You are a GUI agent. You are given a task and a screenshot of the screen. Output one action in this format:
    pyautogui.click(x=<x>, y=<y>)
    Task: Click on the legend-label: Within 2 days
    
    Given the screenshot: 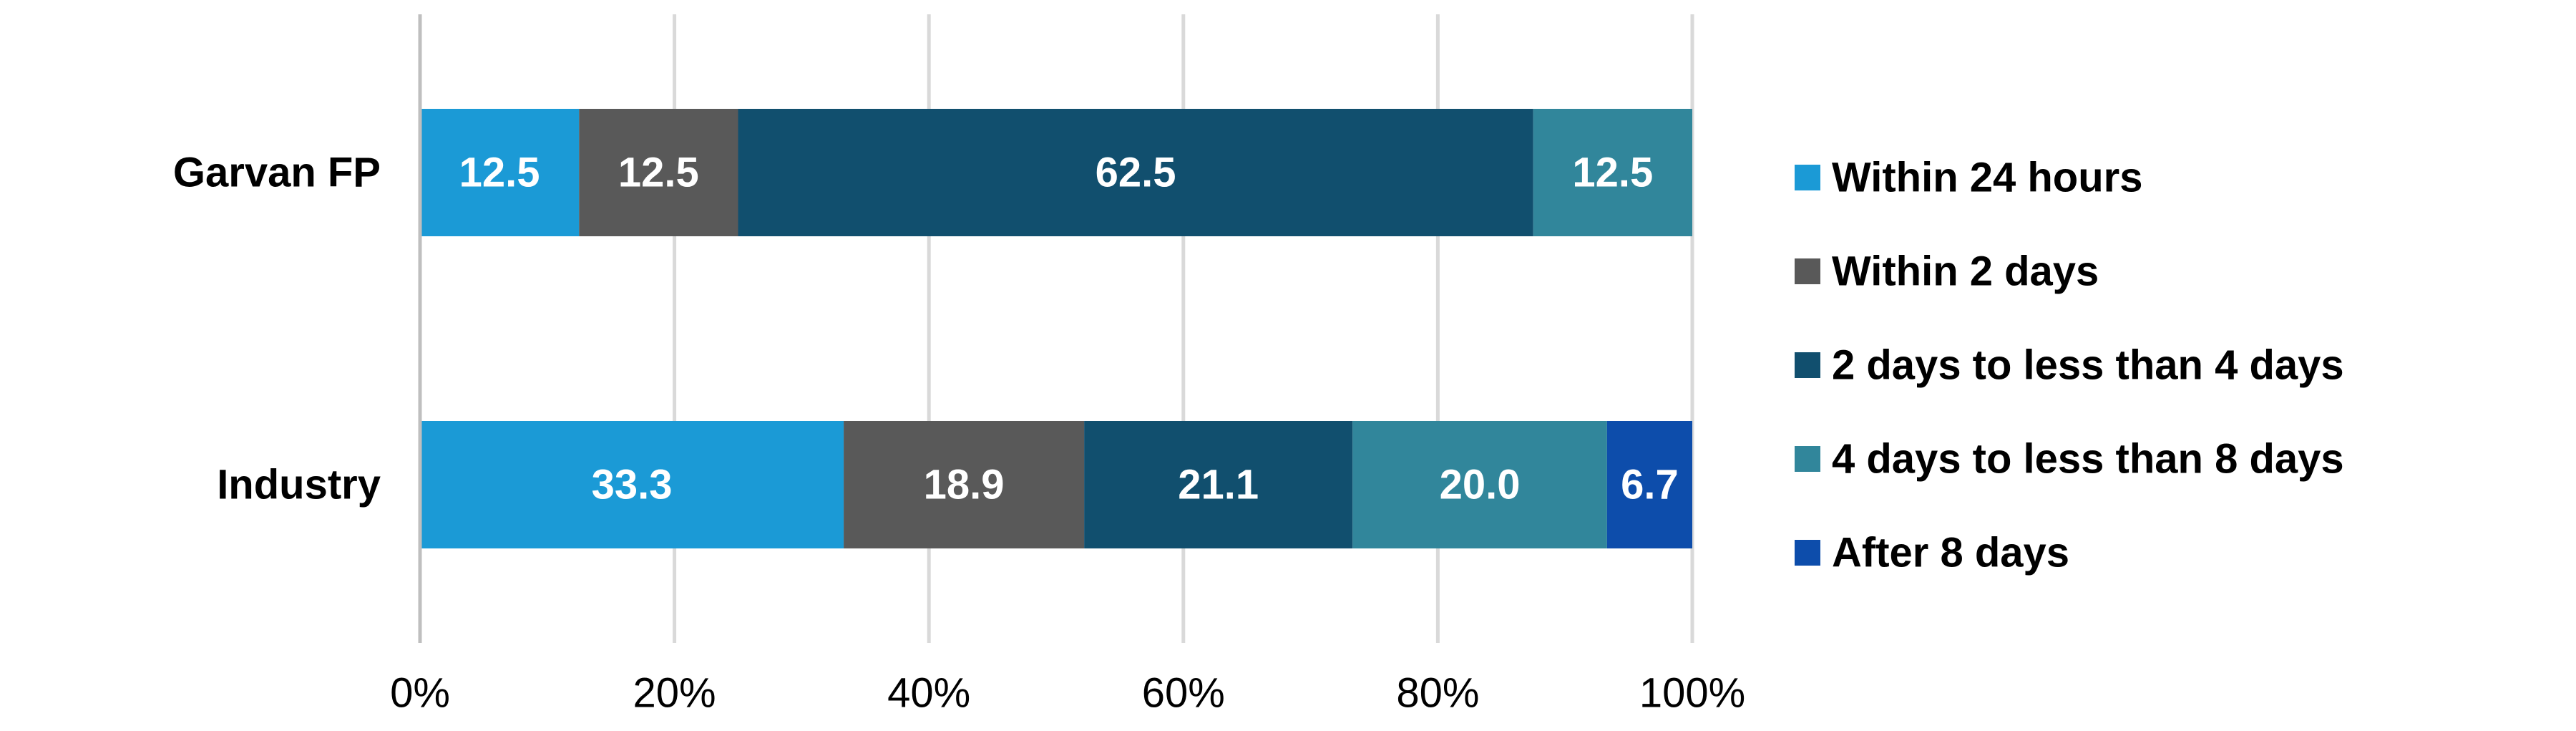 What is the action you would take?
    pyautogui.click(x=1965, y=271)
    